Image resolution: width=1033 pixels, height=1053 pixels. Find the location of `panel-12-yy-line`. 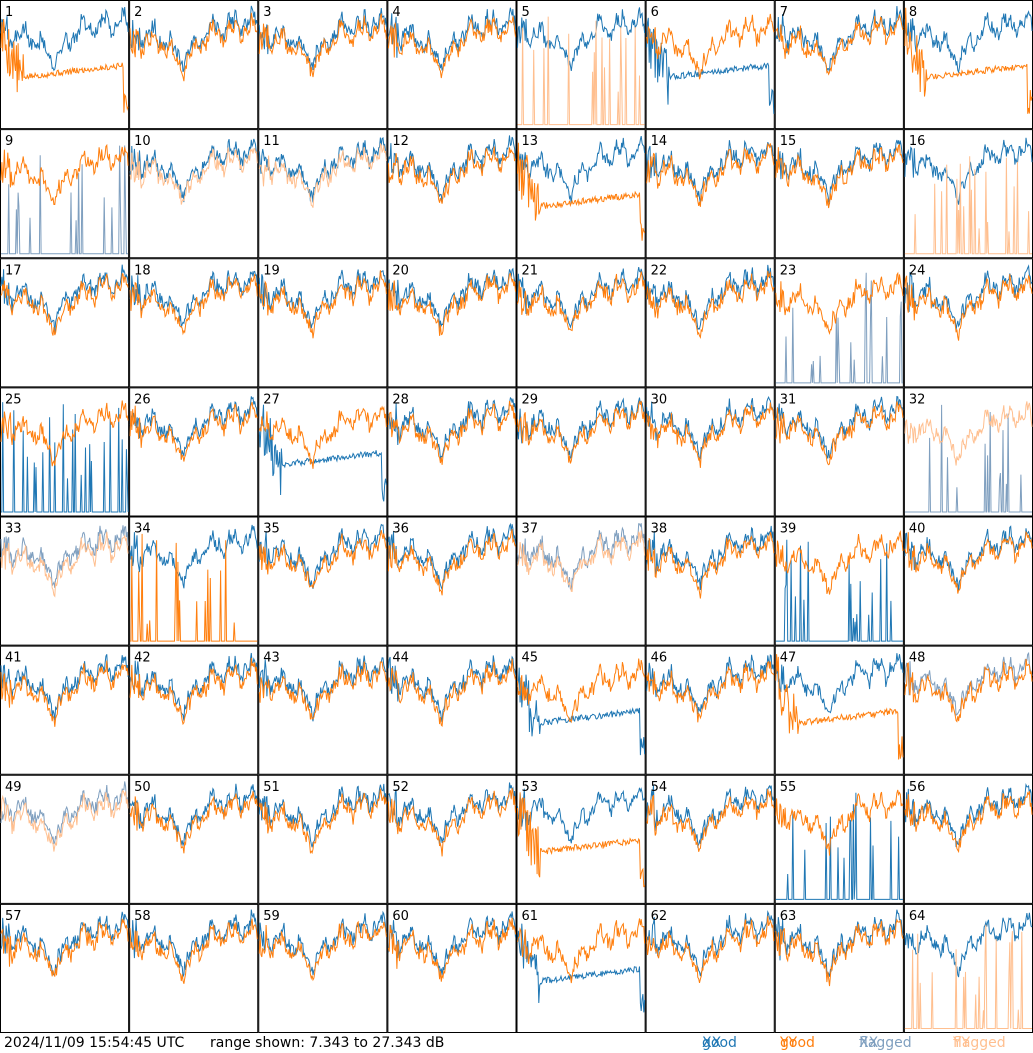

panel-12-yy-line is located at coordinates (451, 175).